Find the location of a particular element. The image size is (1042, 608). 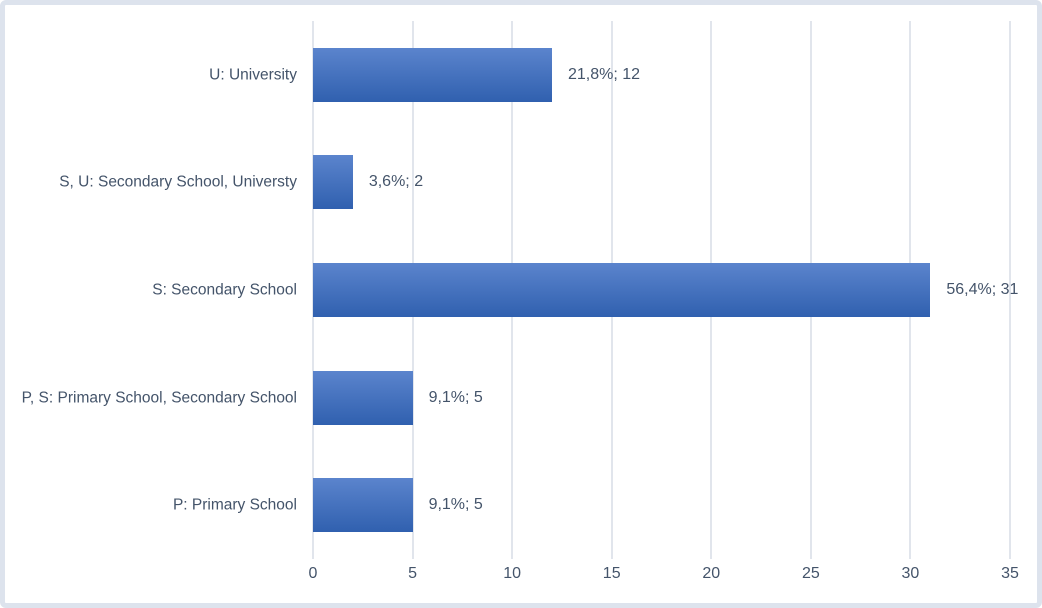

x-axis-tick-label: 10 is located at coordinates (512, 573).